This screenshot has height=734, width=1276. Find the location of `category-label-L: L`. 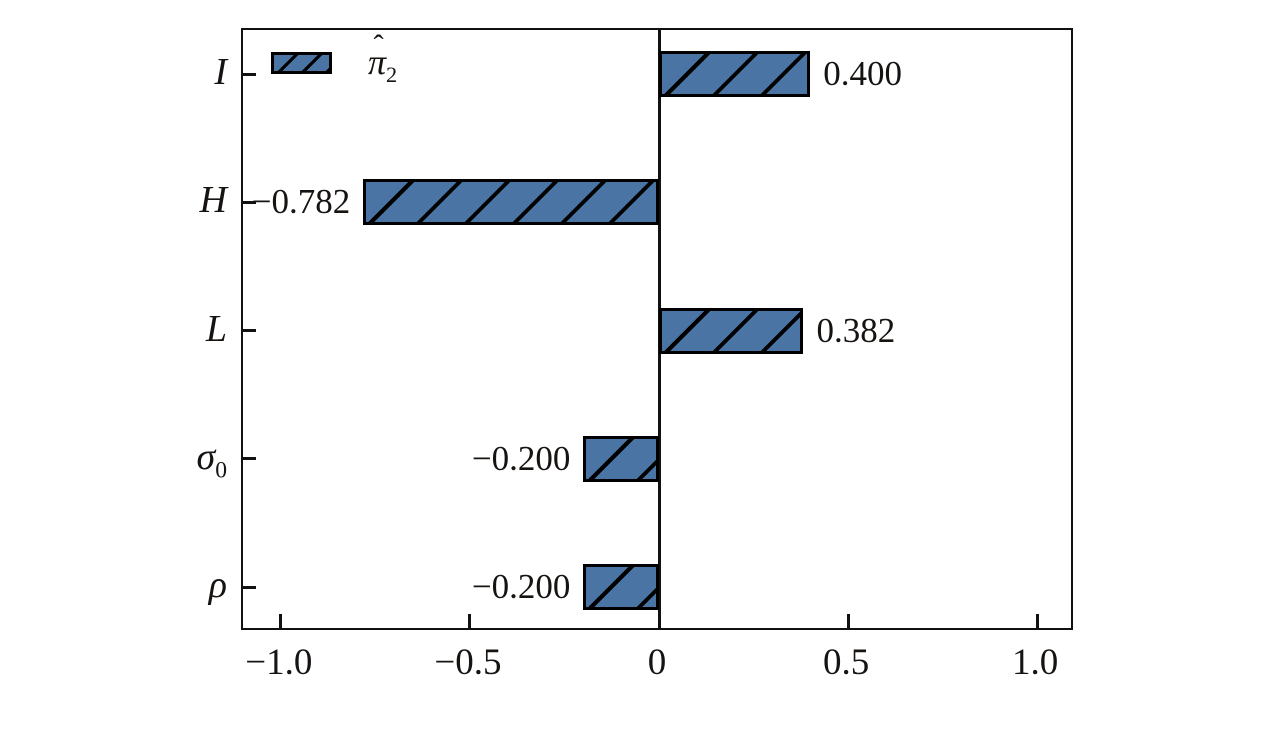

category-label-L: L is located at coordinates (216, 328).